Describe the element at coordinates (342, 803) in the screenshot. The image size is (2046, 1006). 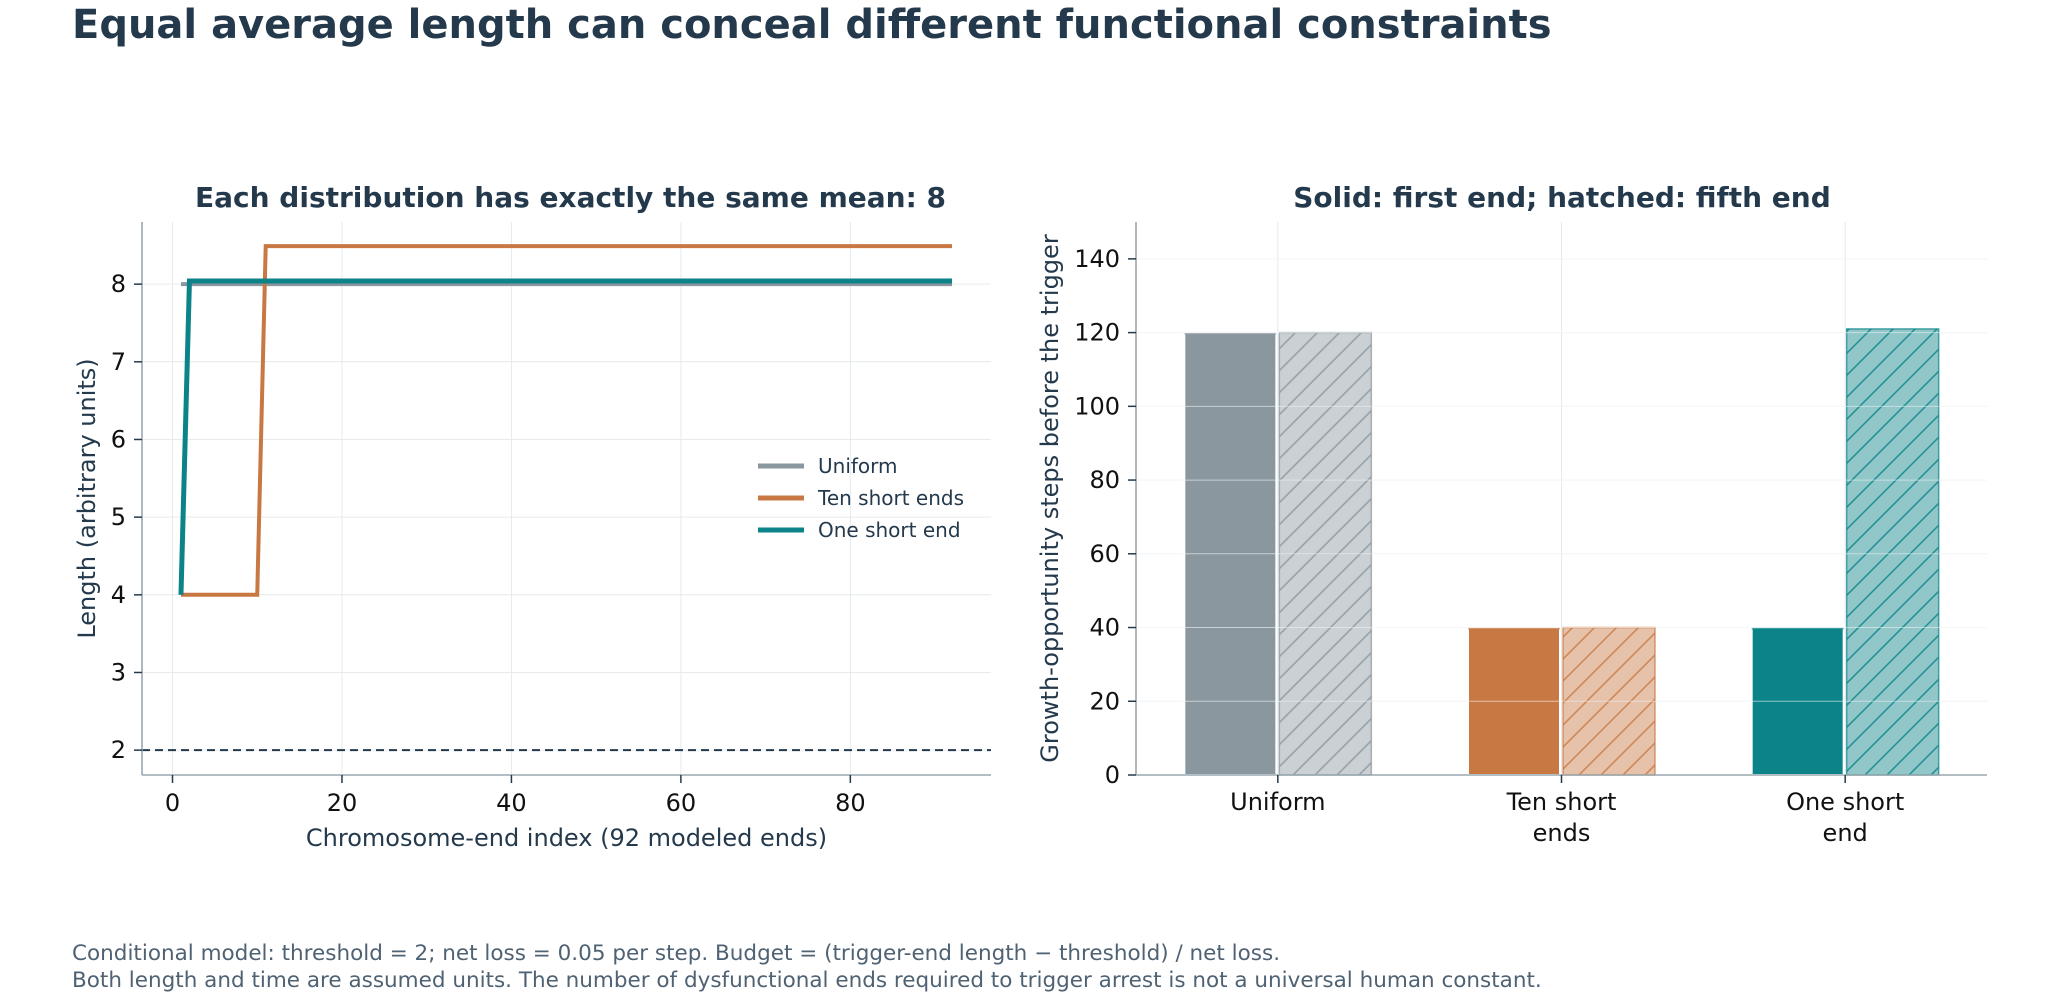
I see `x-tick-label: 20` at that location.